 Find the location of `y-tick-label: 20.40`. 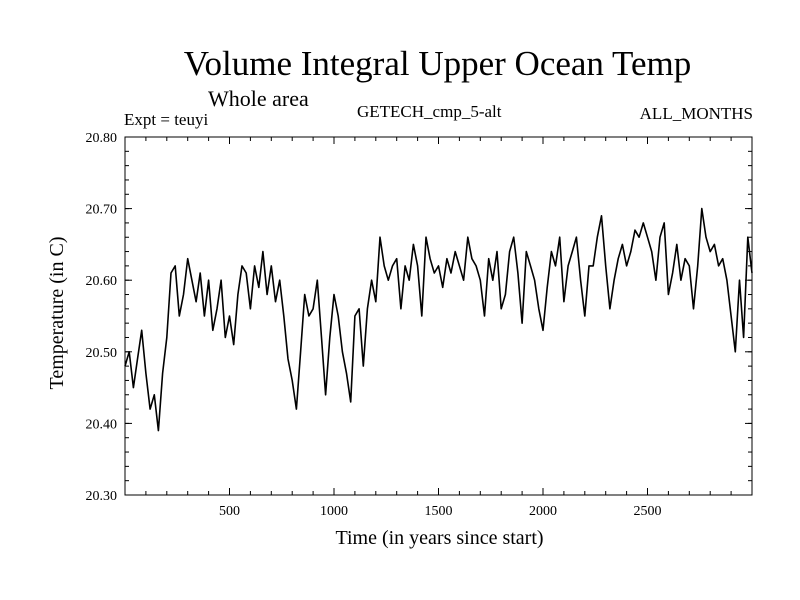

y-tick-label: 20.40 is located at coordinates (102, 424).